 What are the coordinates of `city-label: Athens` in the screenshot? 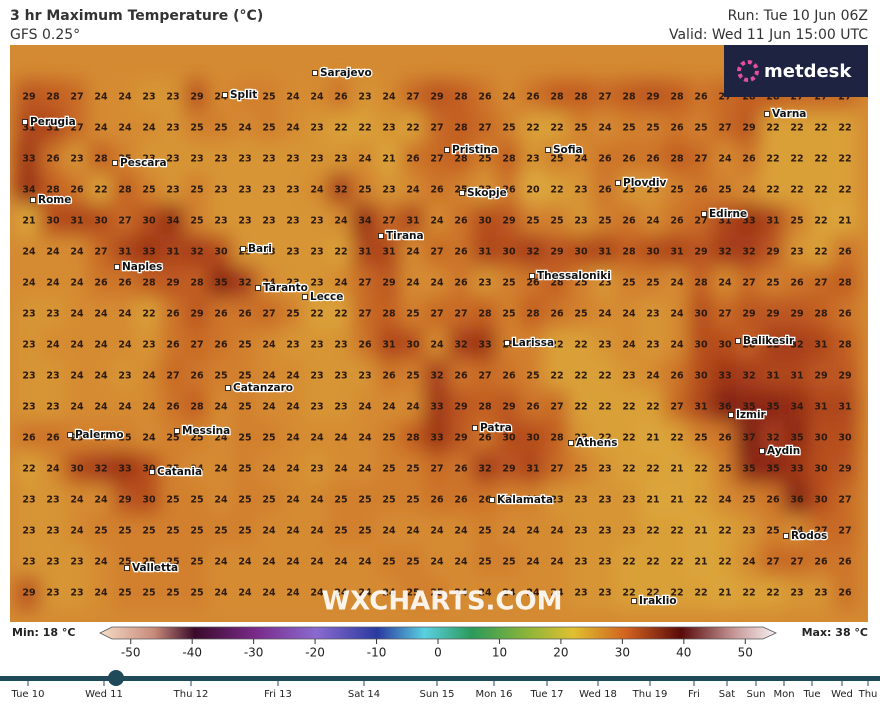 It's located at (596, 443).